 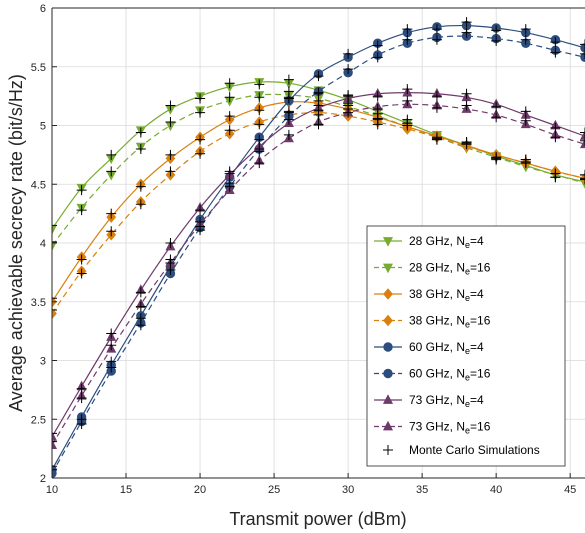 What do you see at coordinates (126, 490) in the screenshot?
I see `x-tick-label: 15` at bounding box center [126, 490].